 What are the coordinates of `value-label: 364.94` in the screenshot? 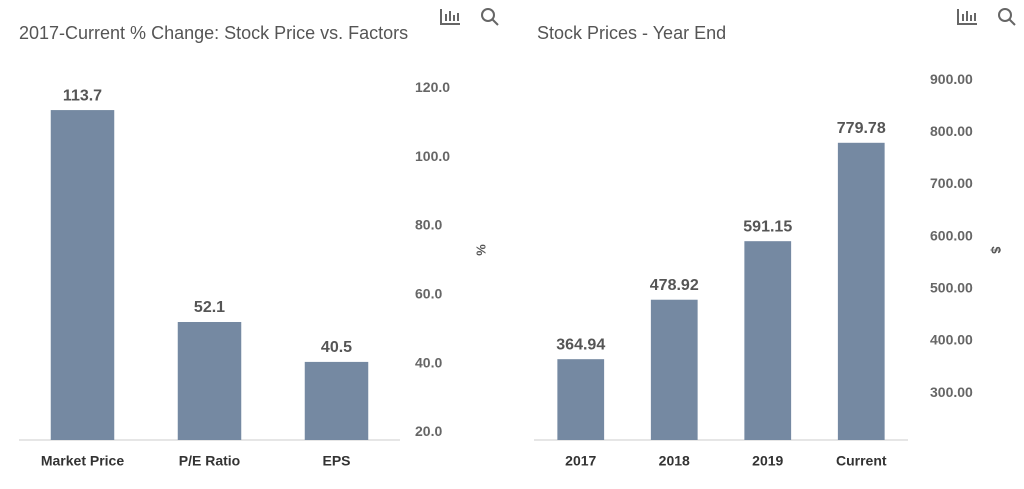 It's located at (580, 344).